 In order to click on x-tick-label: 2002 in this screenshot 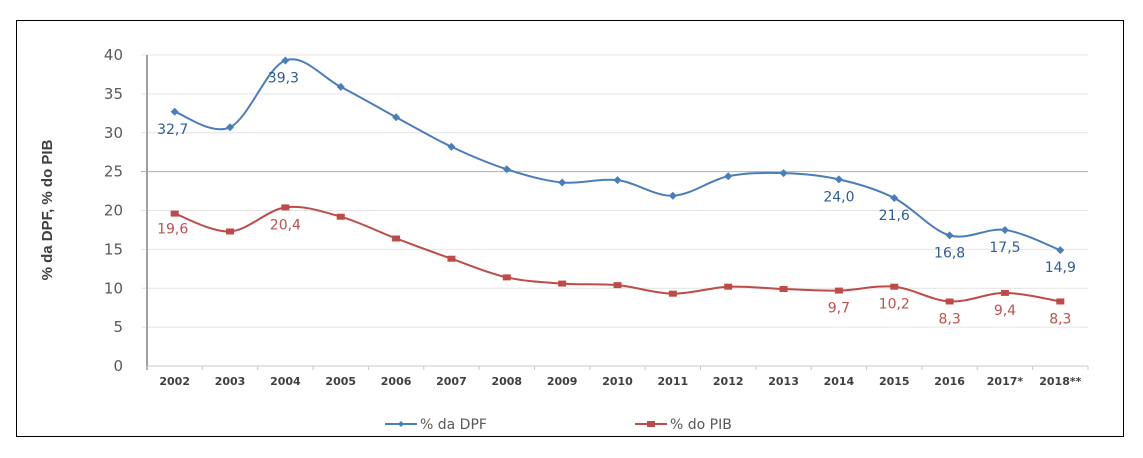, I will do `click(174, 381)`.